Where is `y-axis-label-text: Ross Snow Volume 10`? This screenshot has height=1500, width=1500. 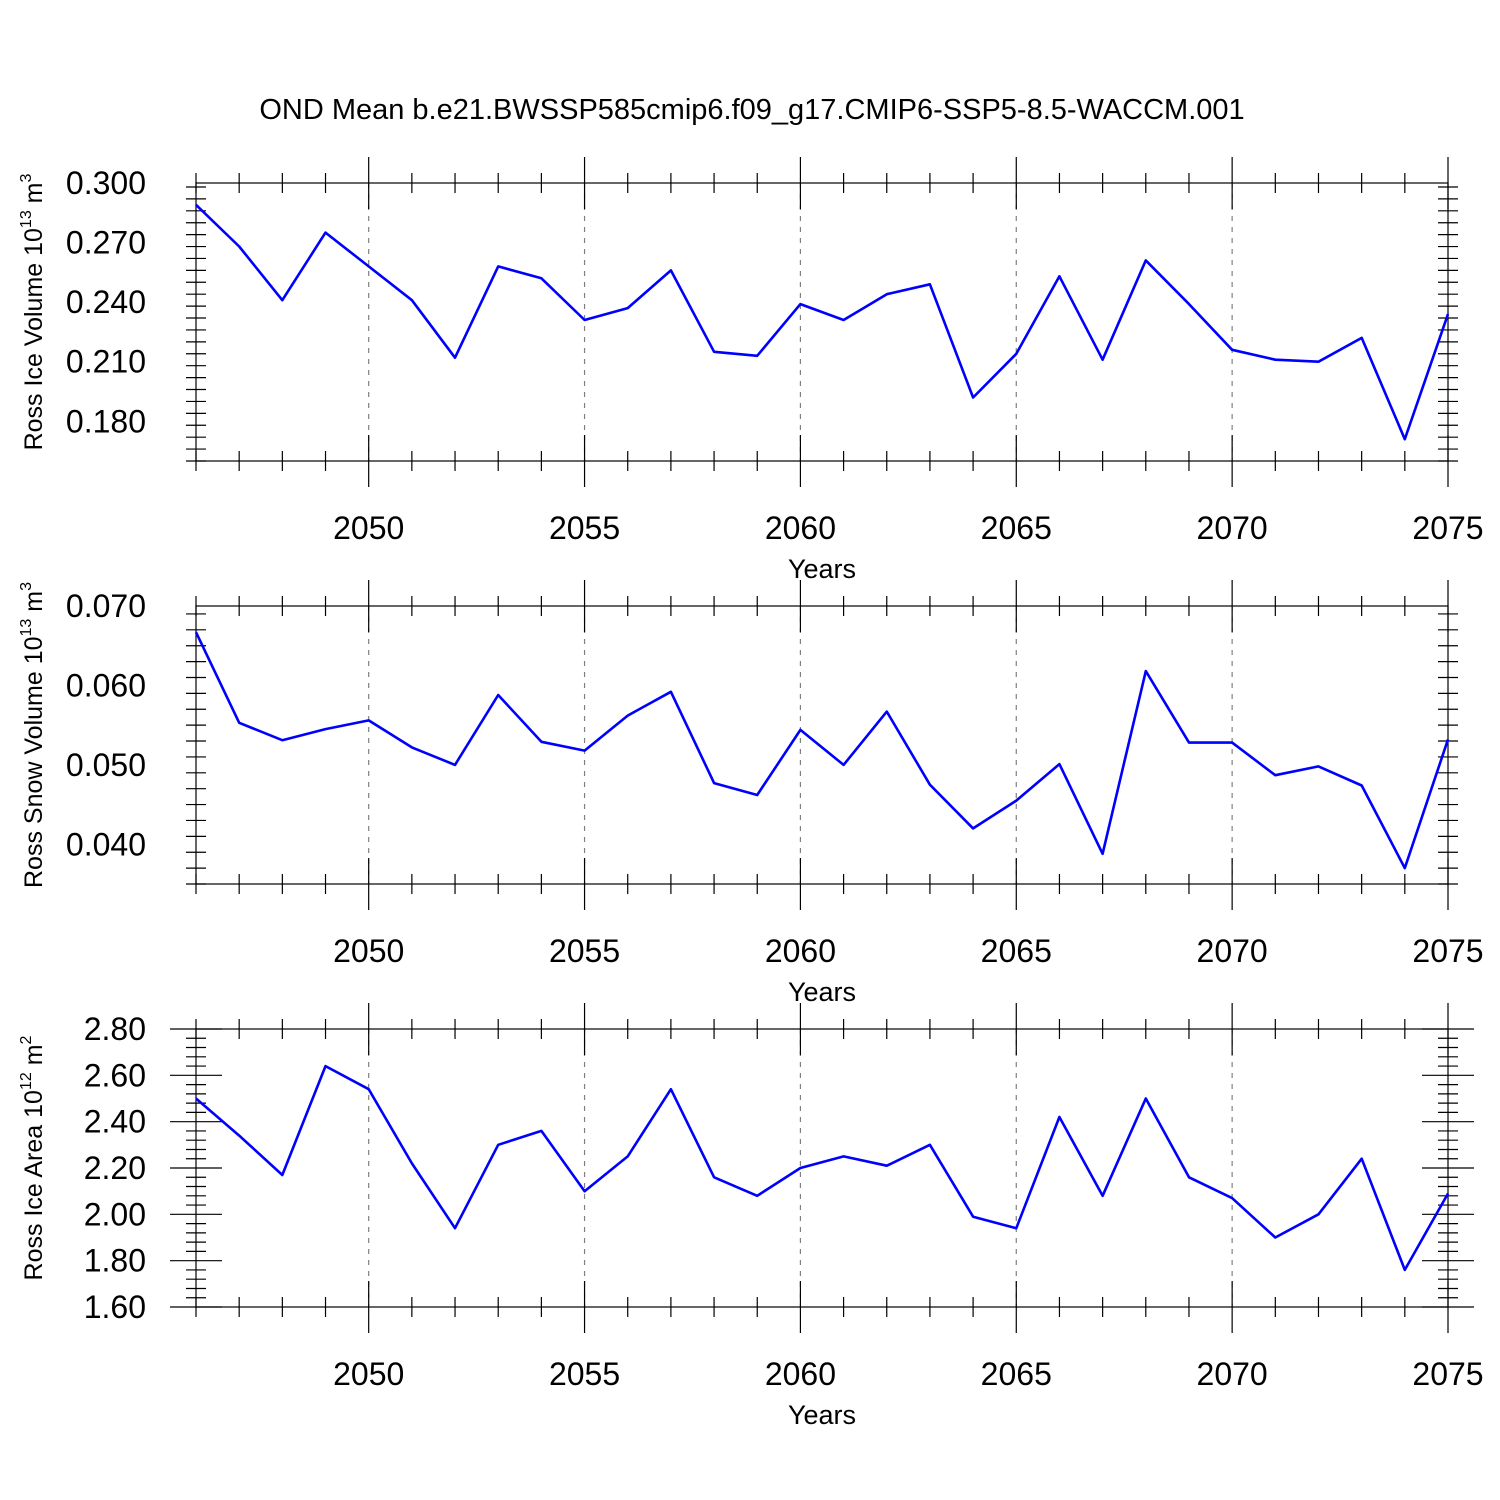
y-axis-label-text: Ross Snow Volume 10 is located at coordinates (34, 762).